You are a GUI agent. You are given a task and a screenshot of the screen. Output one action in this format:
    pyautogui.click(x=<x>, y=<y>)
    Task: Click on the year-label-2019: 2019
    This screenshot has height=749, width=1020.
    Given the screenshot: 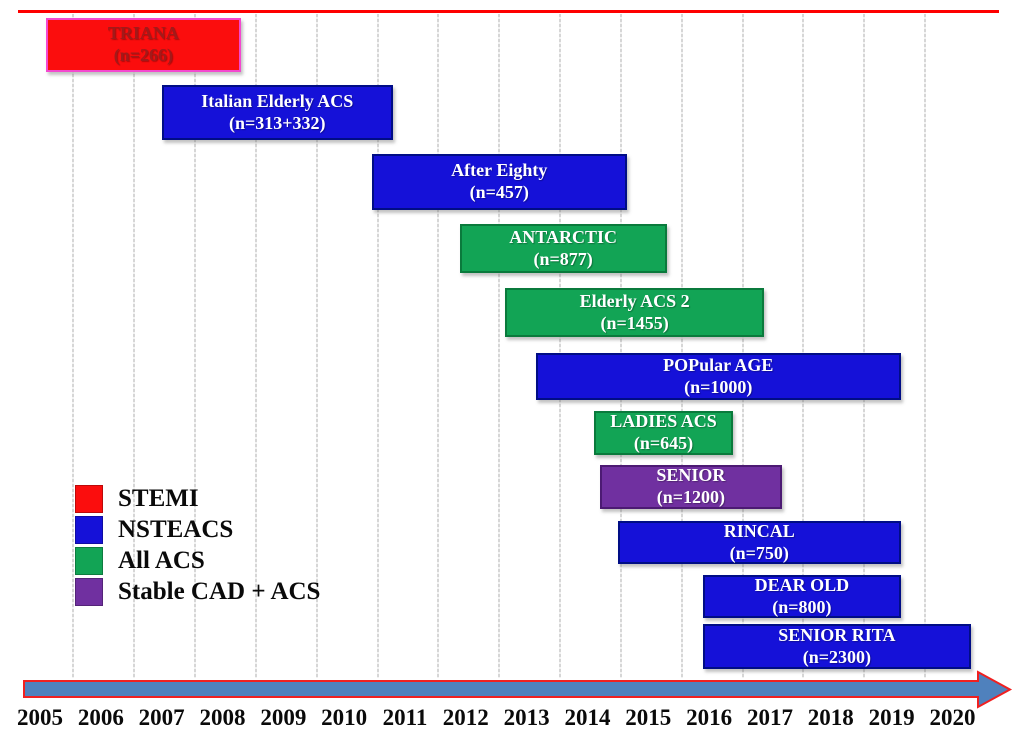 What is the action you would take?
    pyautogui.click(x=891, y=717)
    